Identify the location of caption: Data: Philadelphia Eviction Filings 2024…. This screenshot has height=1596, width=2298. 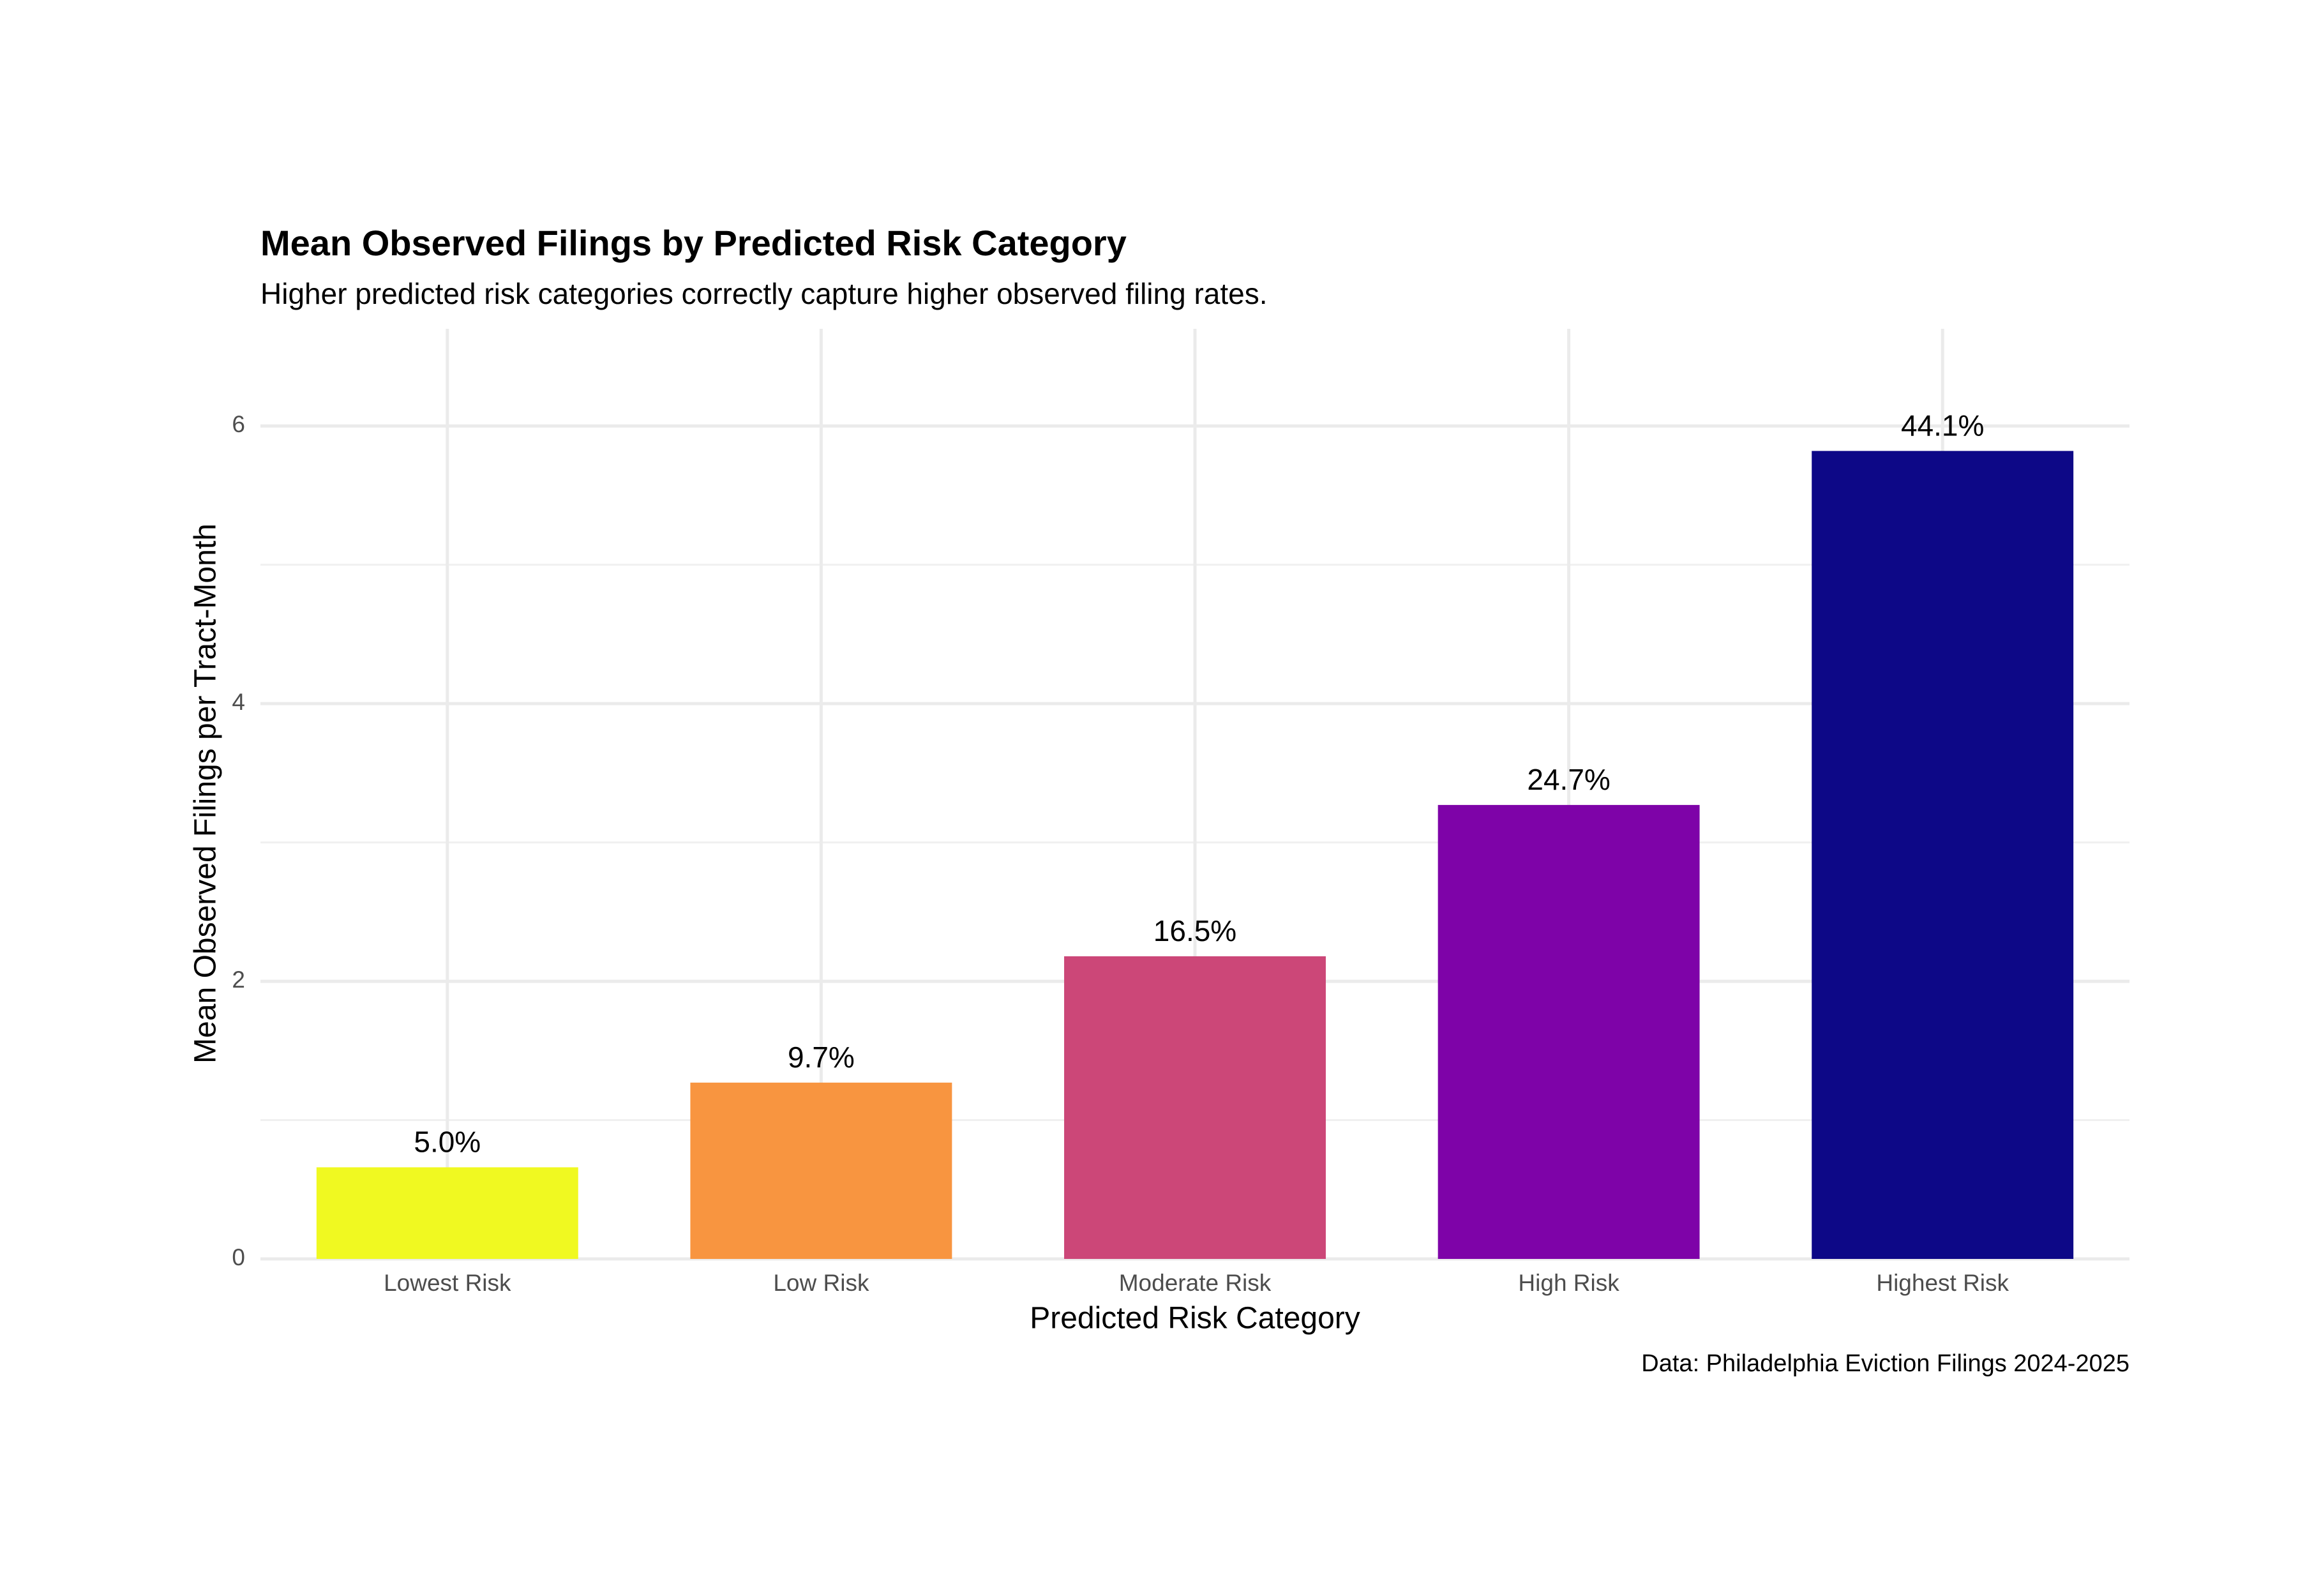
(1885, 1363).